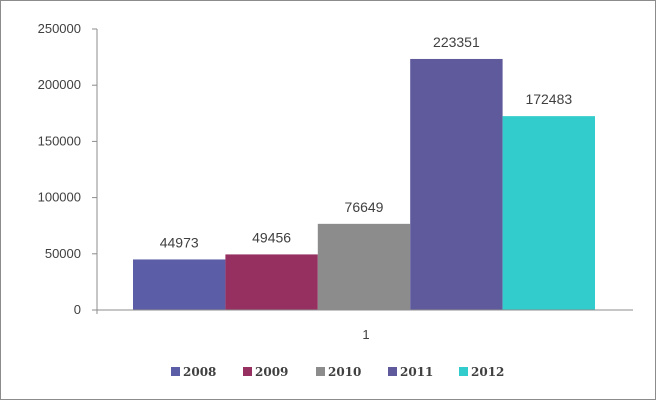 This screenshot has width=656, height=400. What do you see at coordinates (199, 372) in the screenshot?
I see `legend-label-2008: 2008` at bounding box center [199, 372].